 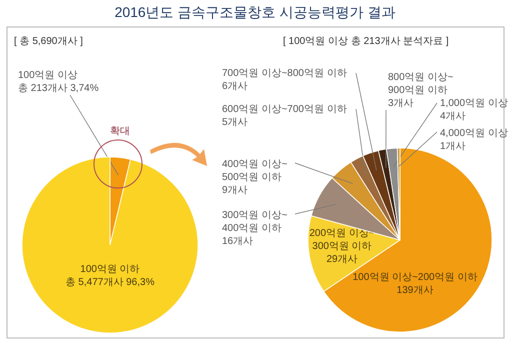 What do you see at coordinates (49, 41) in the screenshot?
I see `chart-subtitle: [ 총 5,690개사 ]` at bounding box center [49, 41].